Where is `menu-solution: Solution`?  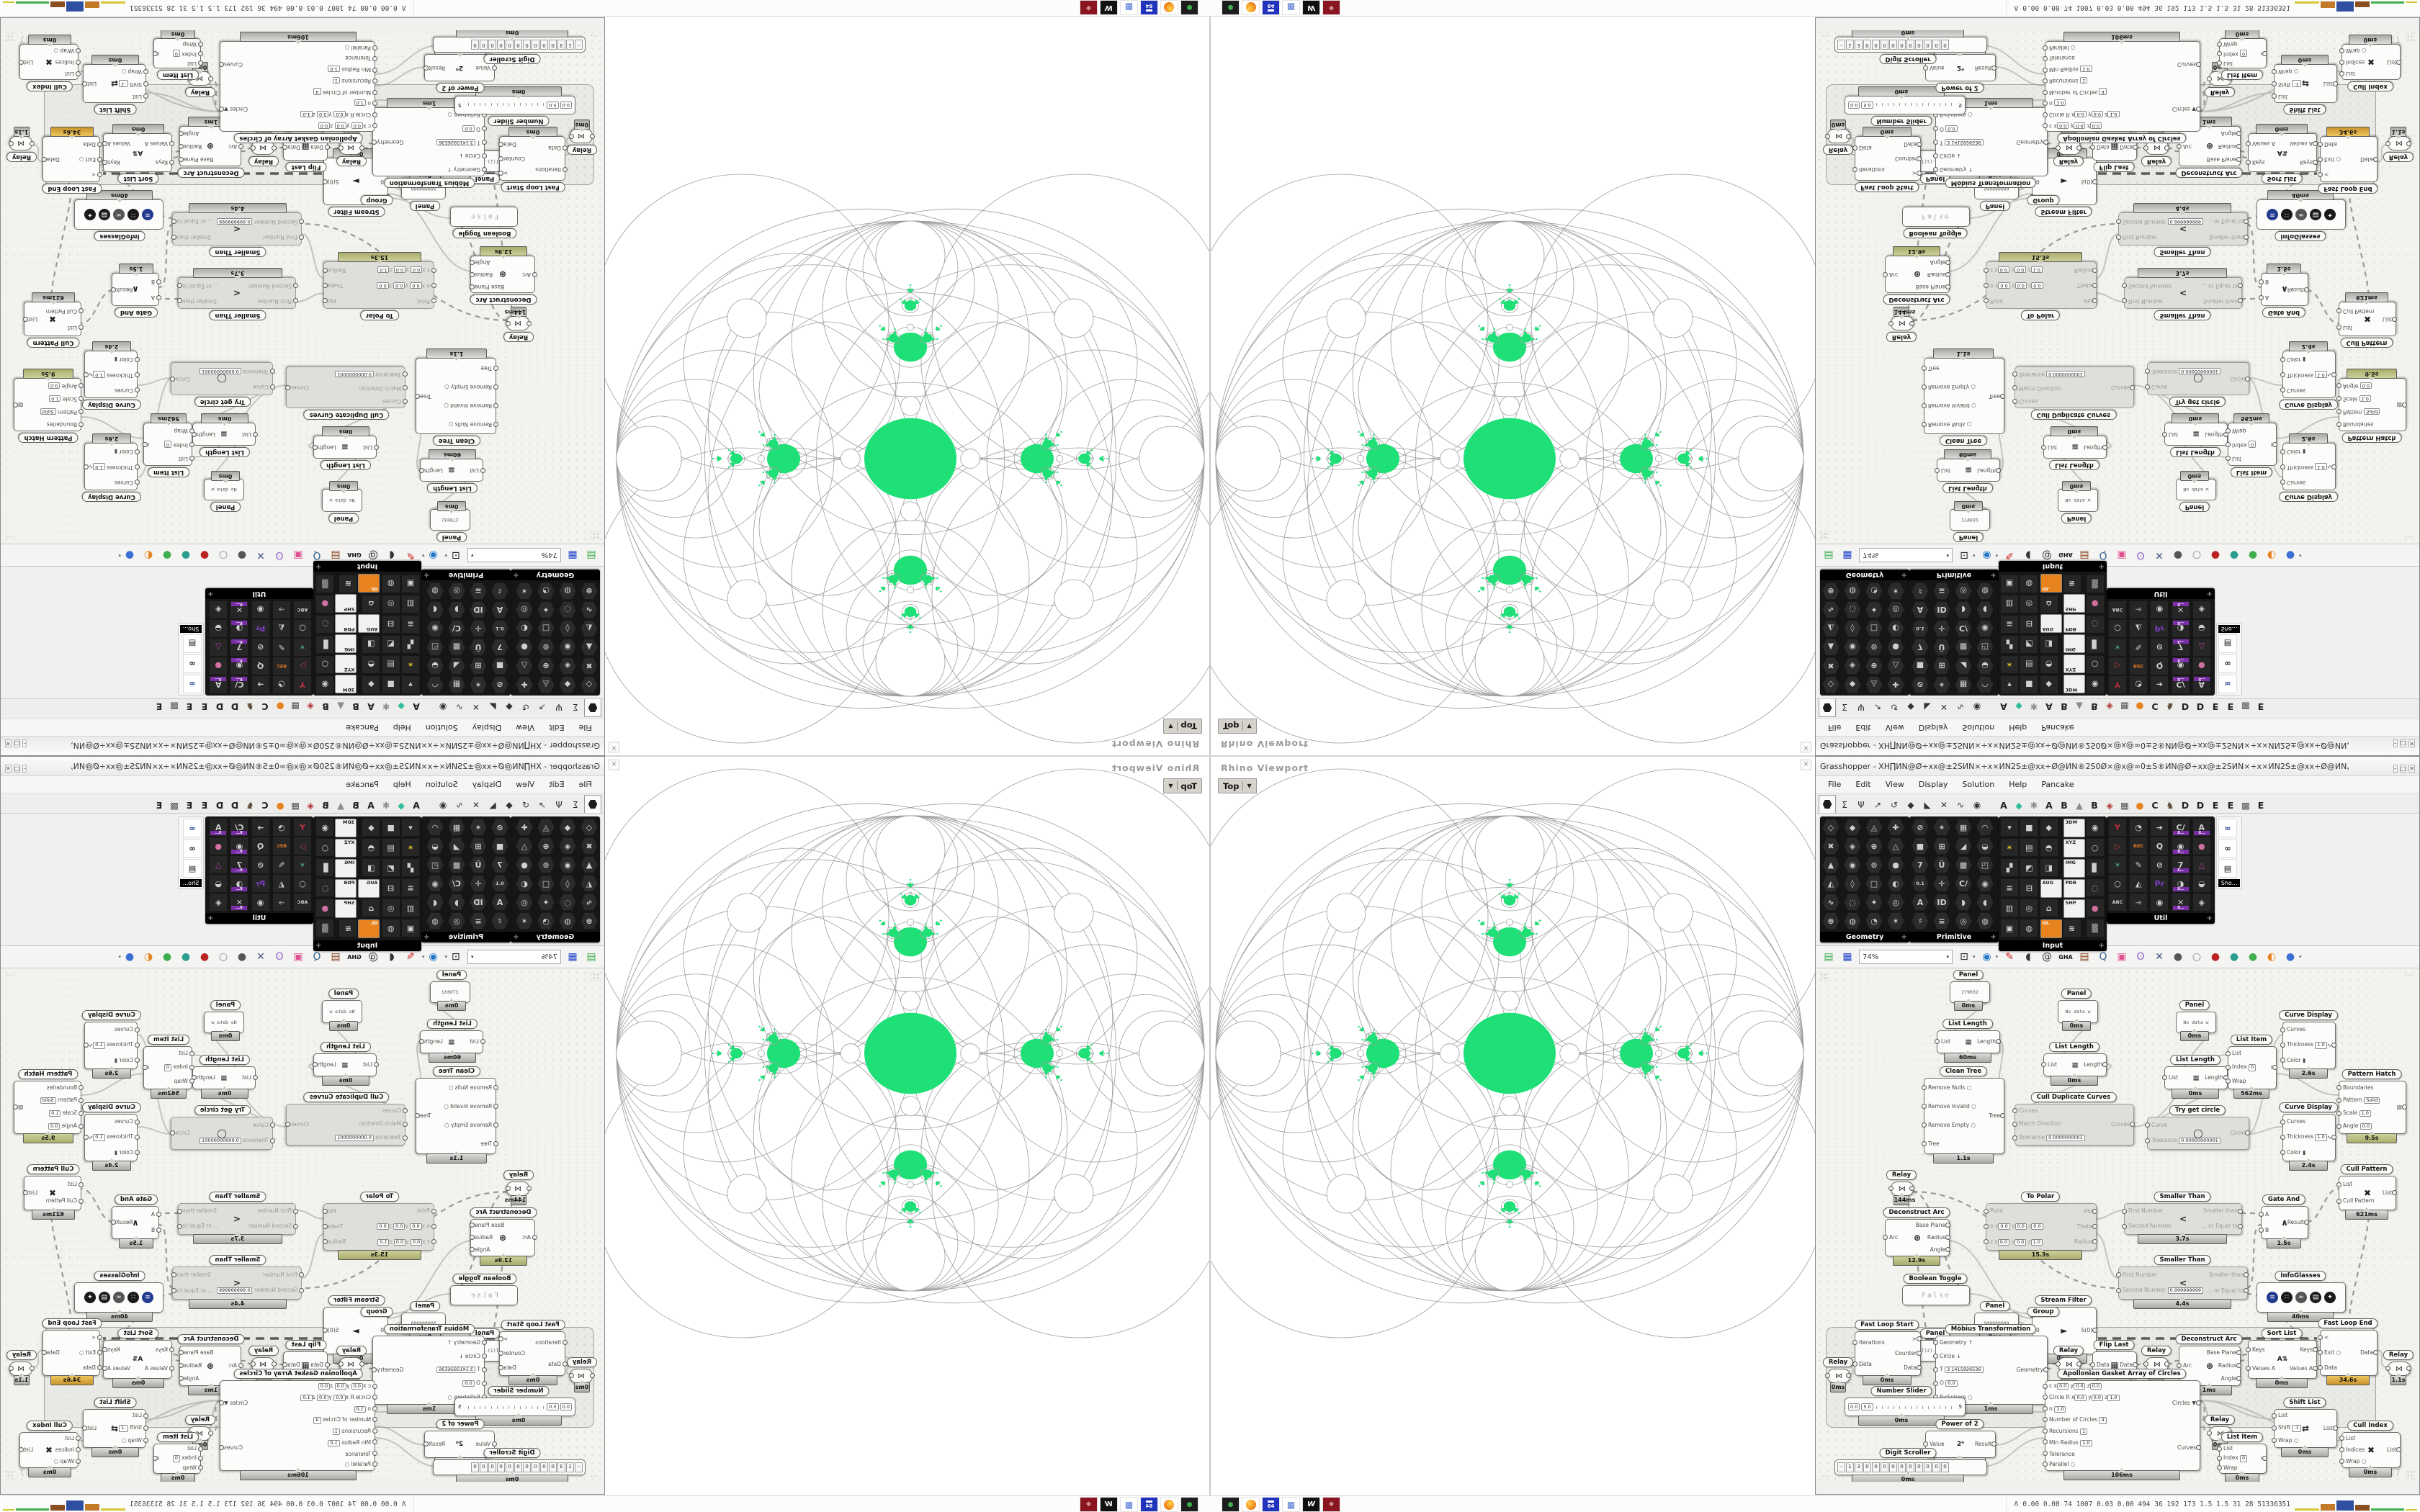
menu-solution: Solution is located at coordinates (442, 784).